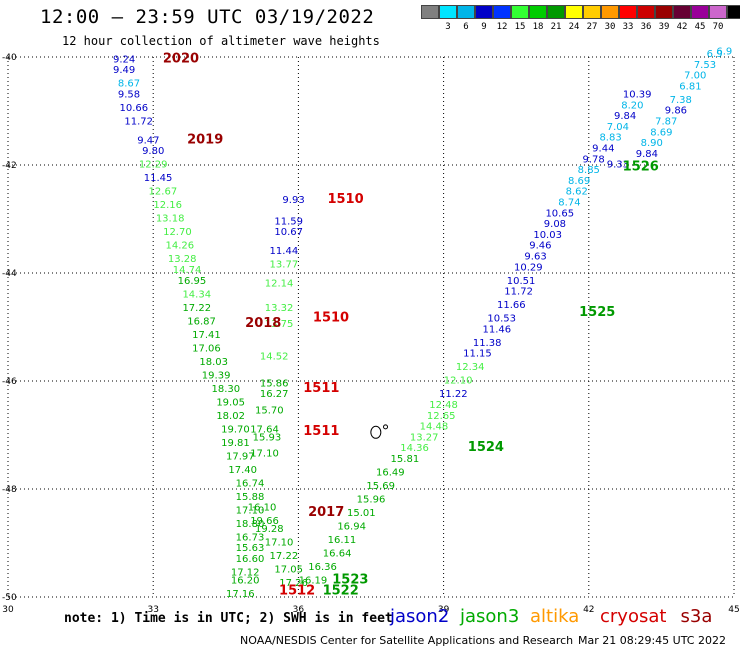 The height and width of the screenshot is (650, 740). What do you see at coordinates (250, 497) in the screenshot?
I see `wave-height-value: 15.88` at bounding box center [250, 497].